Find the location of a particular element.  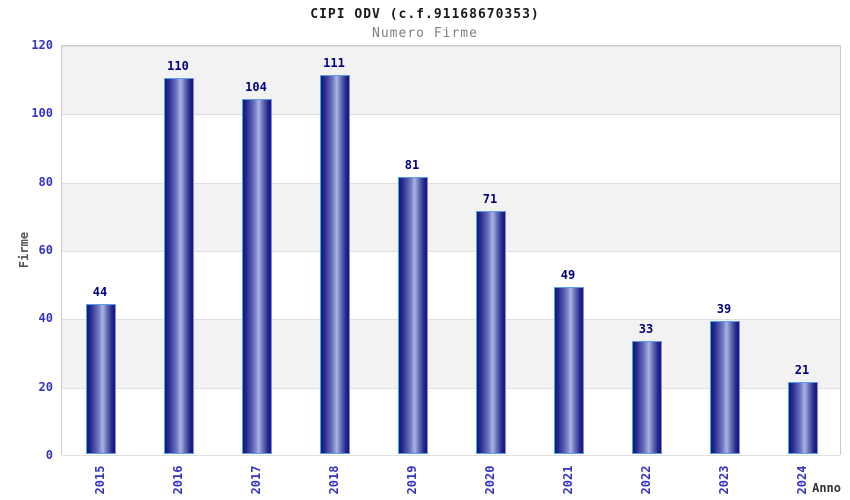

x-tick-label: 2019 is located at coordinates (412, 480).